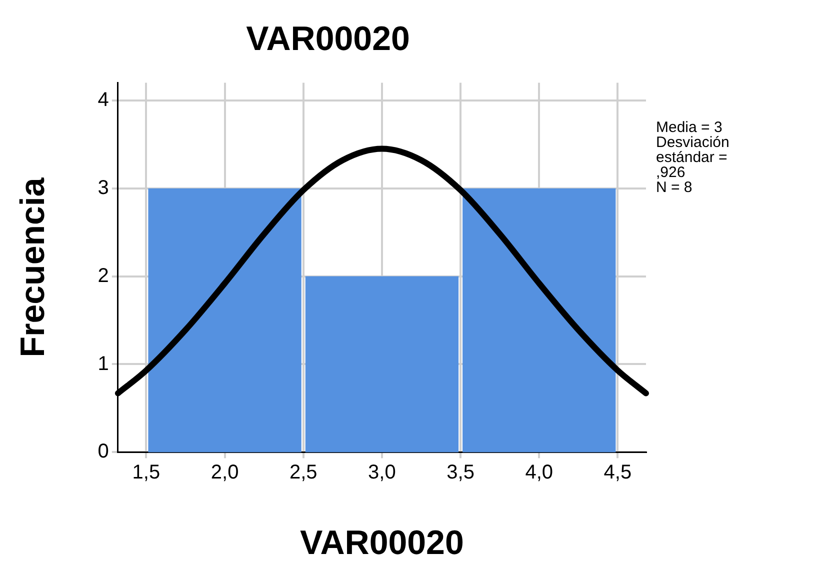  What do you see at coordinates (693, 157) in the screenshot?
I see `text: Desviación estándar = ,926` at bounding box center [693, 157].